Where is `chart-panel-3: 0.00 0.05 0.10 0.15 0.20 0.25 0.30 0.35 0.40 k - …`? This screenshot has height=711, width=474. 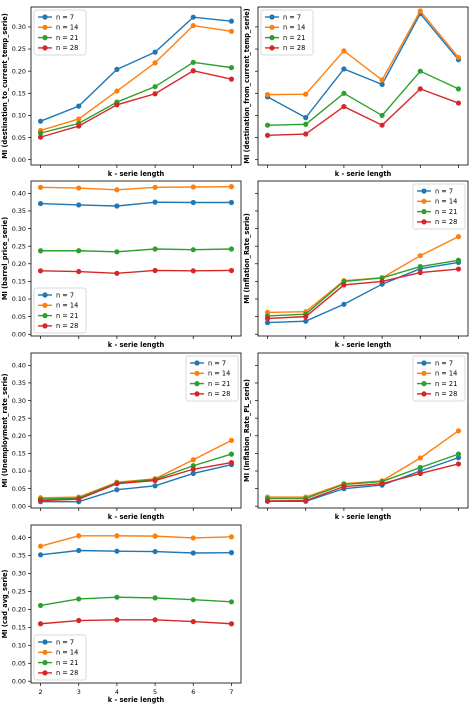
chart-panel-3: 0.00 0.05 0.10 0.15 0.20 0.25 0.30 0.35 0.40 k - … is located at coordinates (121, 264).